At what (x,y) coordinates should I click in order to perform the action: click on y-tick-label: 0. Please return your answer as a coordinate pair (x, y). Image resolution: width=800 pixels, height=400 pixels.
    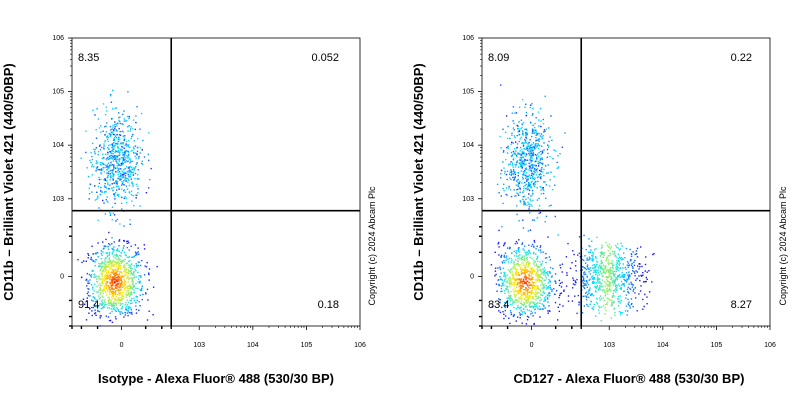
    Looking at the image, I should click on (472, 276).